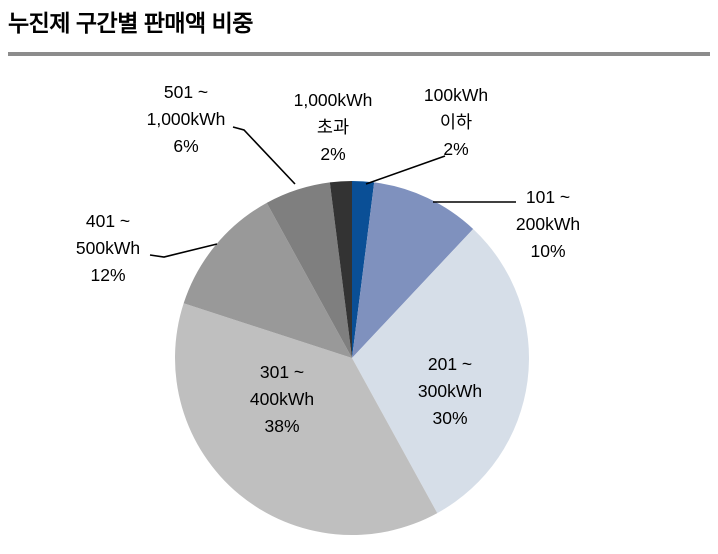 This screenshot has width=718, height=554. What do you see at coordinates (548, 251) in the screenshot?
I see `pie-label-line: 10%` at bounding box center [548, 251].